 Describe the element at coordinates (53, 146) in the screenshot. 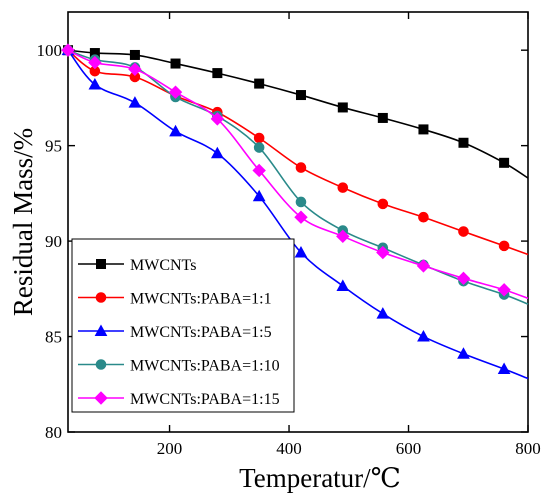

I see `y-tick-label: 95` at that location.